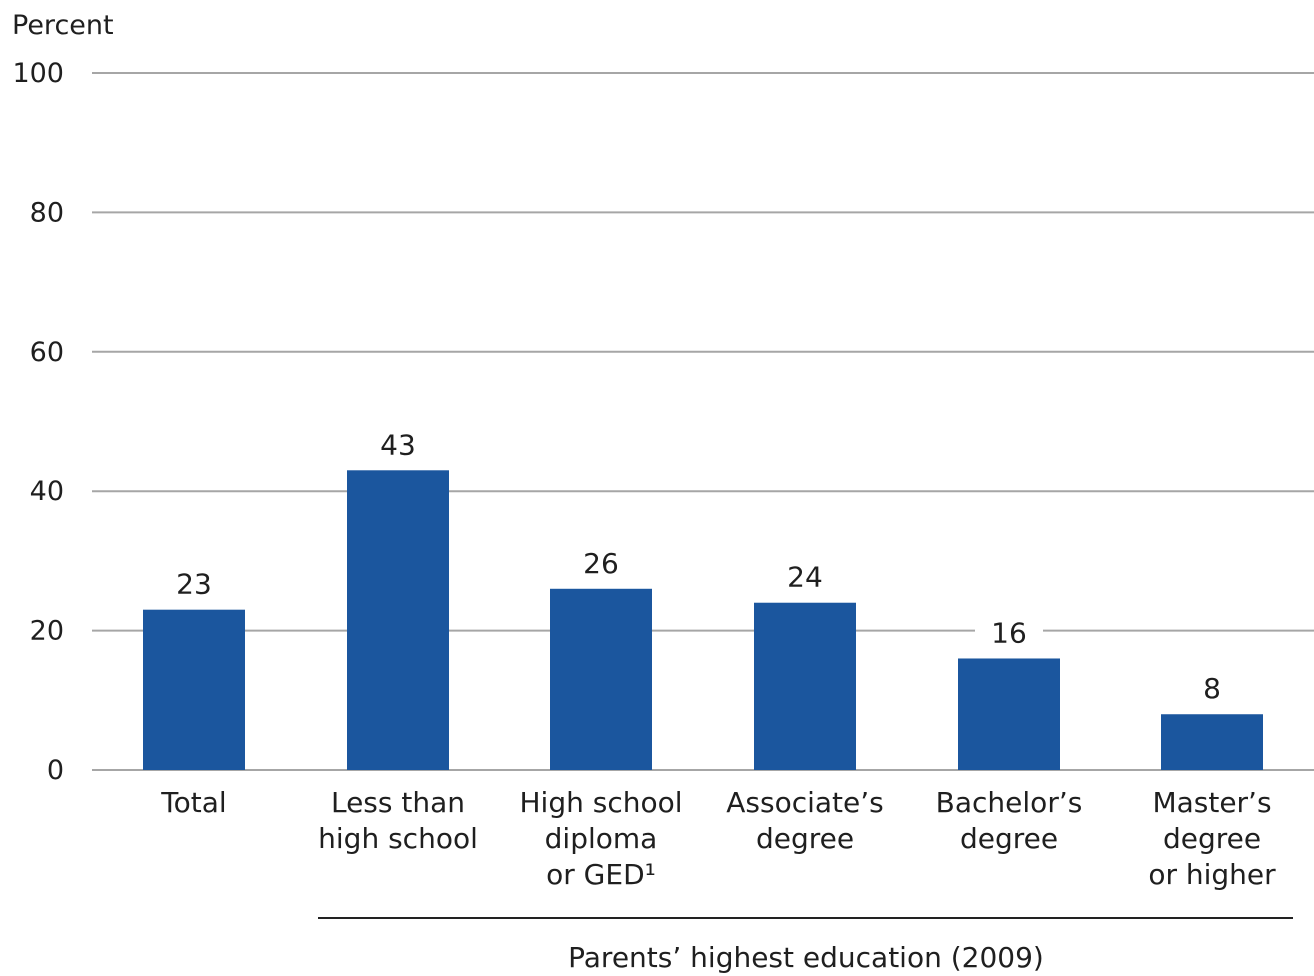 The height and width of the screenshot is (976, 1314). What do you see at coordinates (55, 770) in the screenshot?
I see `y-tick-label: 0` at bounding box center [55, 770].